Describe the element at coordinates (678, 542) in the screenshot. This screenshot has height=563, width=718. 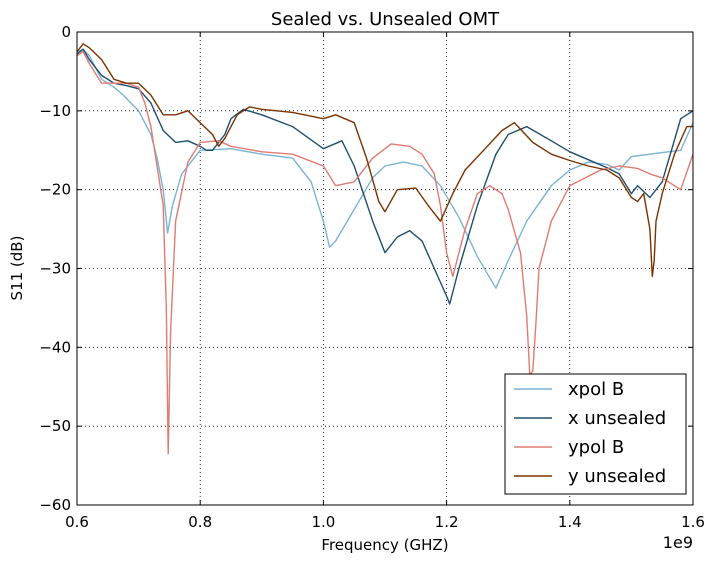
I see `x-offset-label: 1e9` at that location.